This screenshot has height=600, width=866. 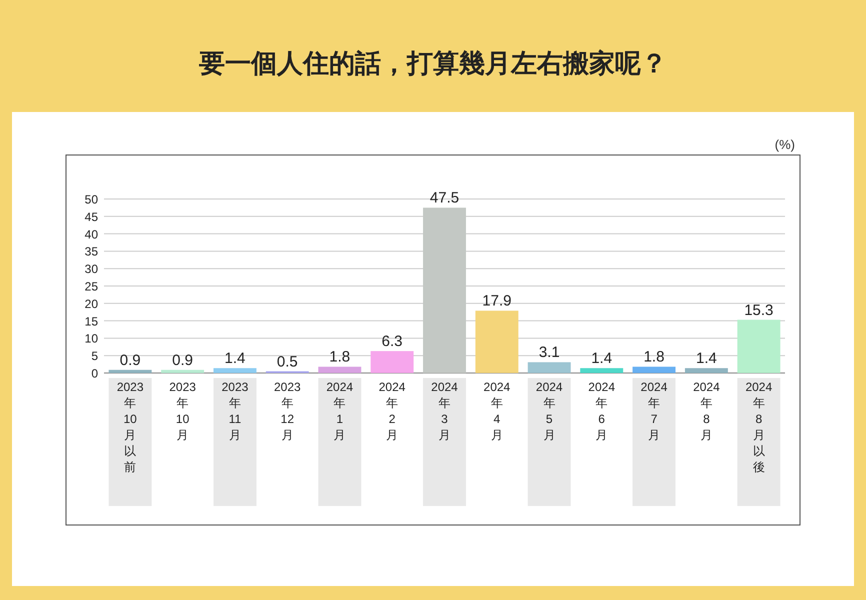 What do you see at coordinates (340, 411) in the screenshot?
I see `x-tick-label: 2024年1月` at bounding box center [340, 411].